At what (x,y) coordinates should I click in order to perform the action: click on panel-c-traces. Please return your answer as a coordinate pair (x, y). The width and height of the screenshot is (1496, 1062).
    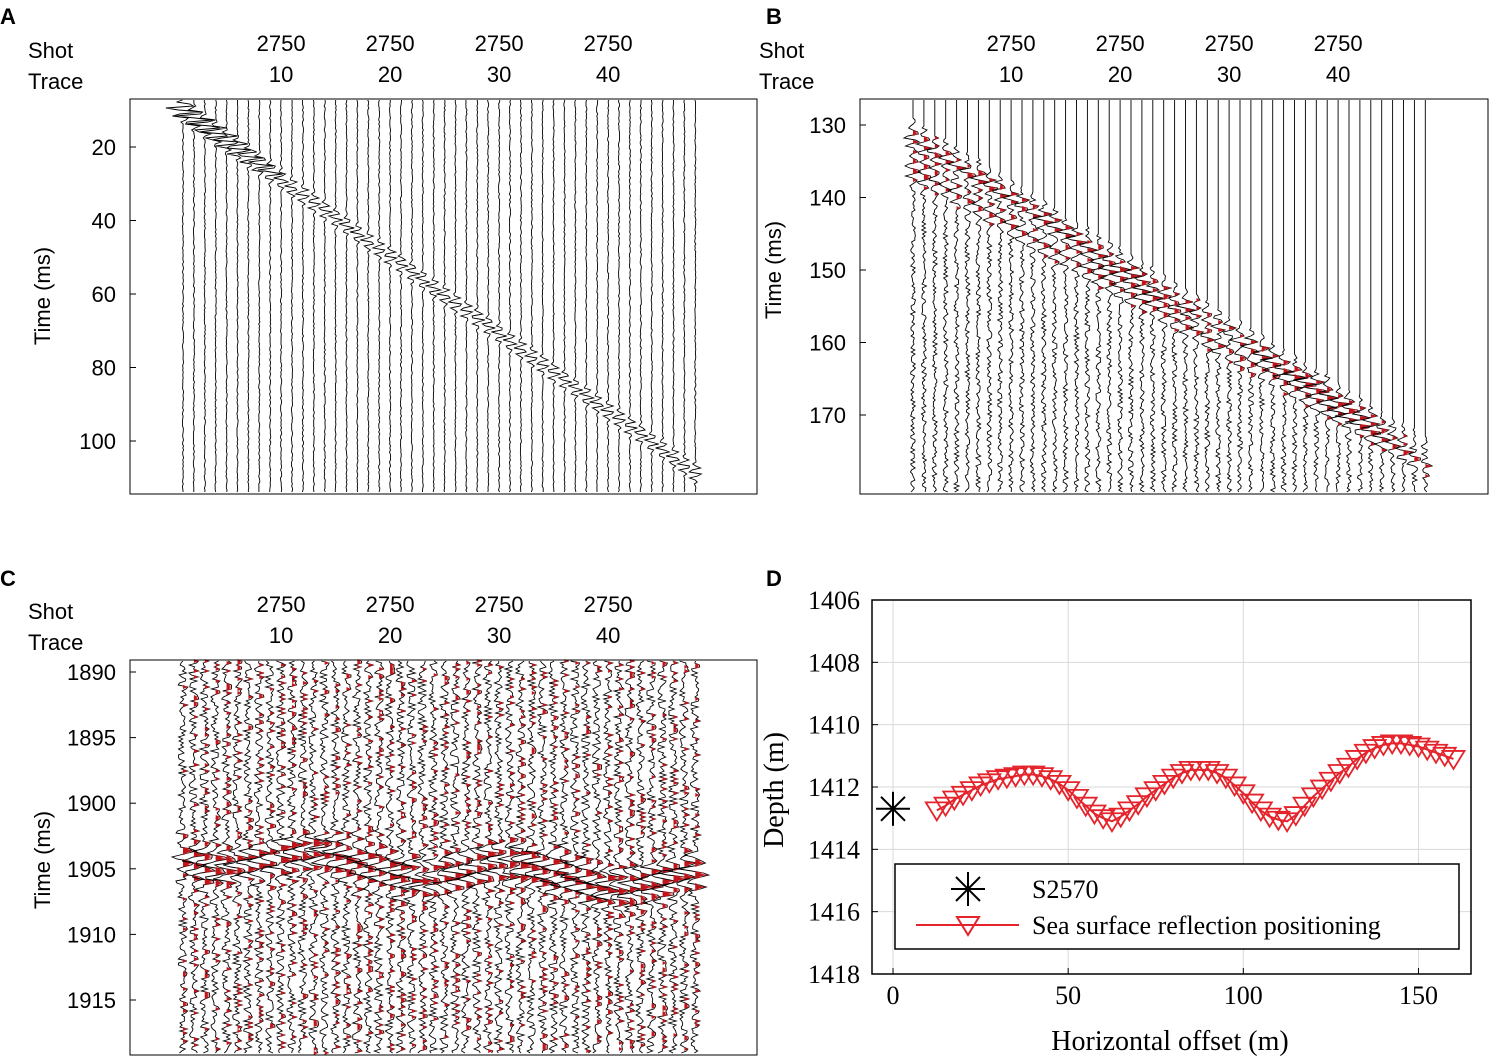
    Looking at the image, I should click on (440, 857).